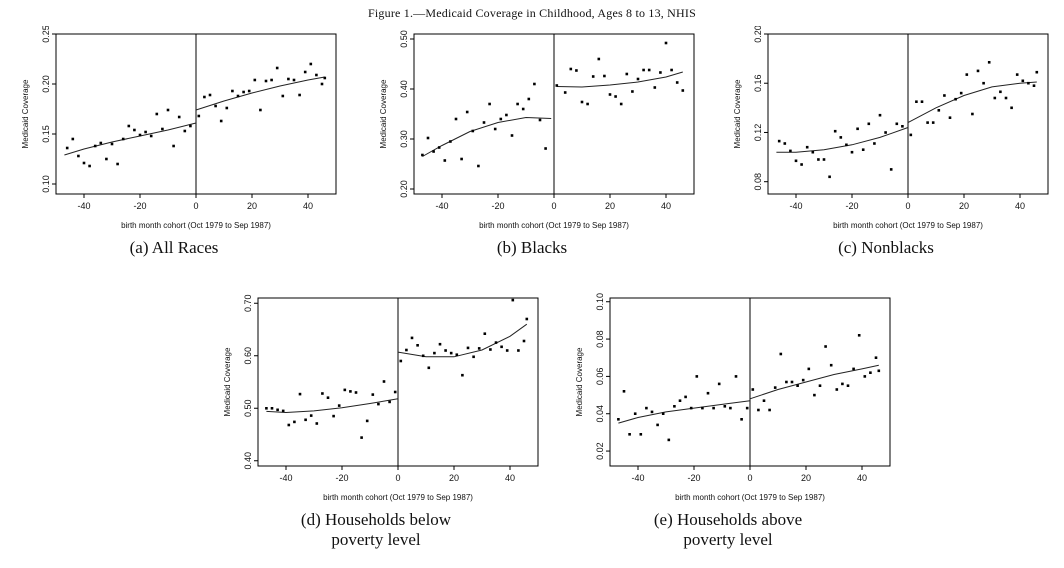  What do you see at coordinates (404, 39) in the screenshot?
I see `chart-b-y-tick-label: 0.50` at bounding box center [404, 39].